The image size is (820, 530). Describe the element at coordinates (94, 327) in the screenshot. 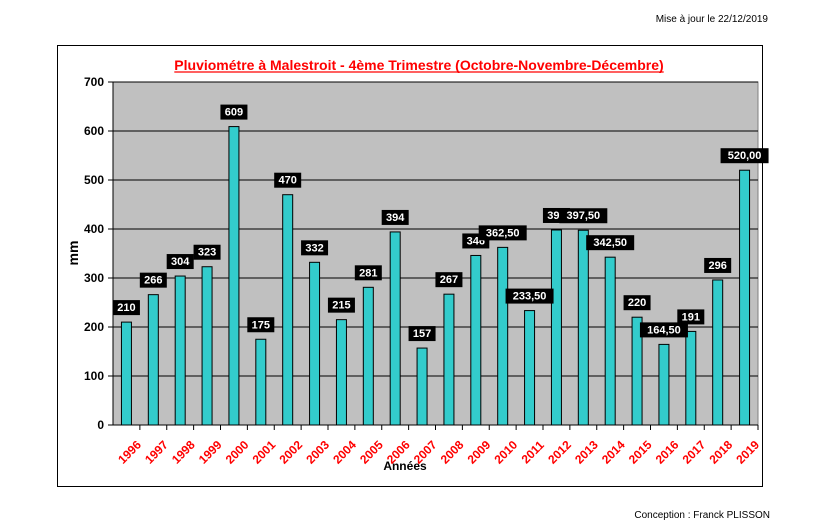

I see `y-tick-label: 200` at that location.